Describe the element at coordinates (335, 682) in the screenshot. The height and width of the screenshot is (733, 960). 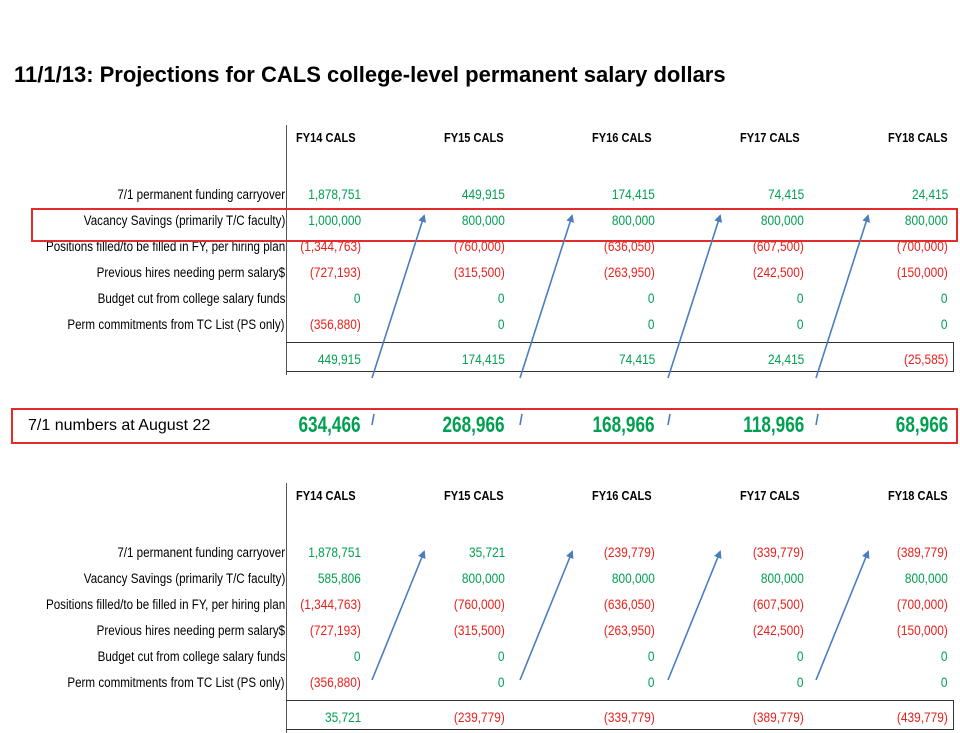
I see `table-cell: (356,880)` at that location.